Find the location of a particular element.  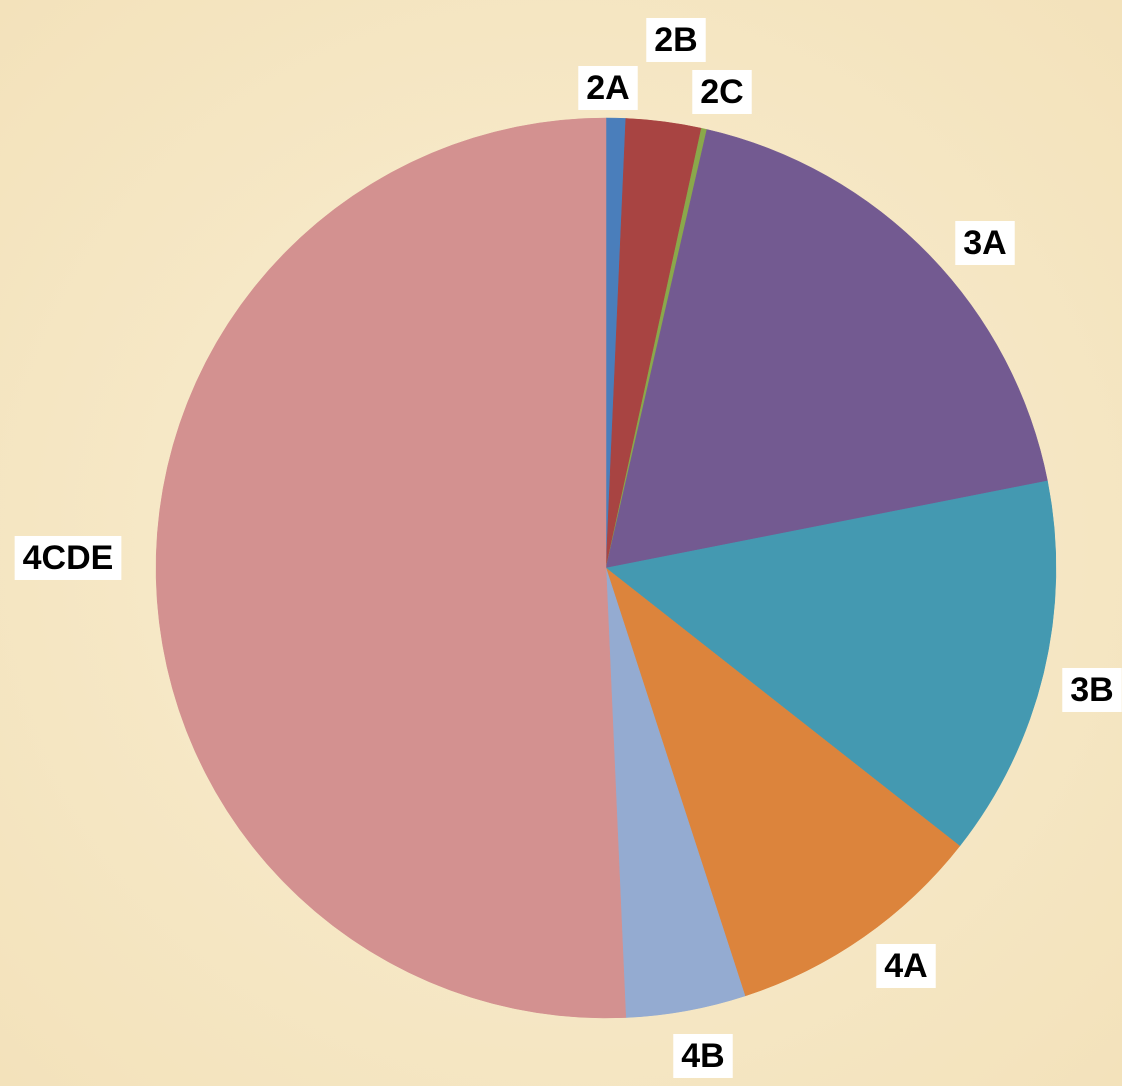

slice-label: 4B is located at coordinates (702, 1056).